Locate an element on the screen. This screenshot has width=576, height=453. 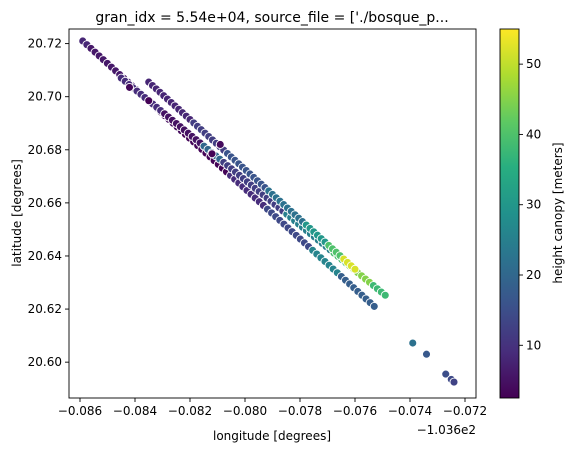
colorbar is located at coordinates (509, 213).